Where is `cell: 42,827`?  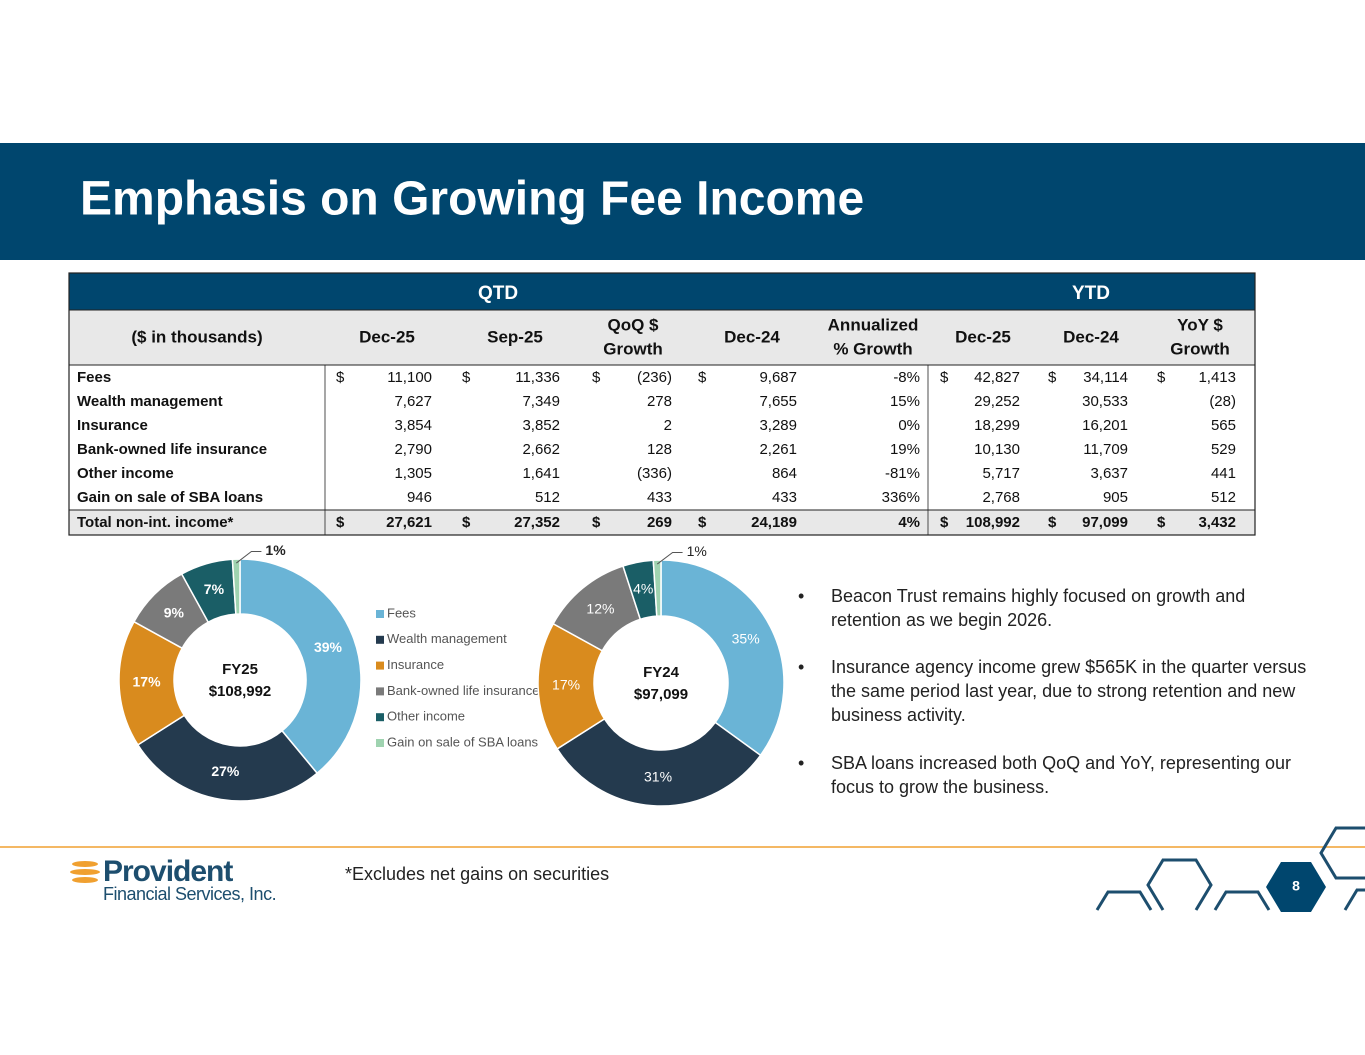
cell: 42,827 is located at coordinates (997, 377).